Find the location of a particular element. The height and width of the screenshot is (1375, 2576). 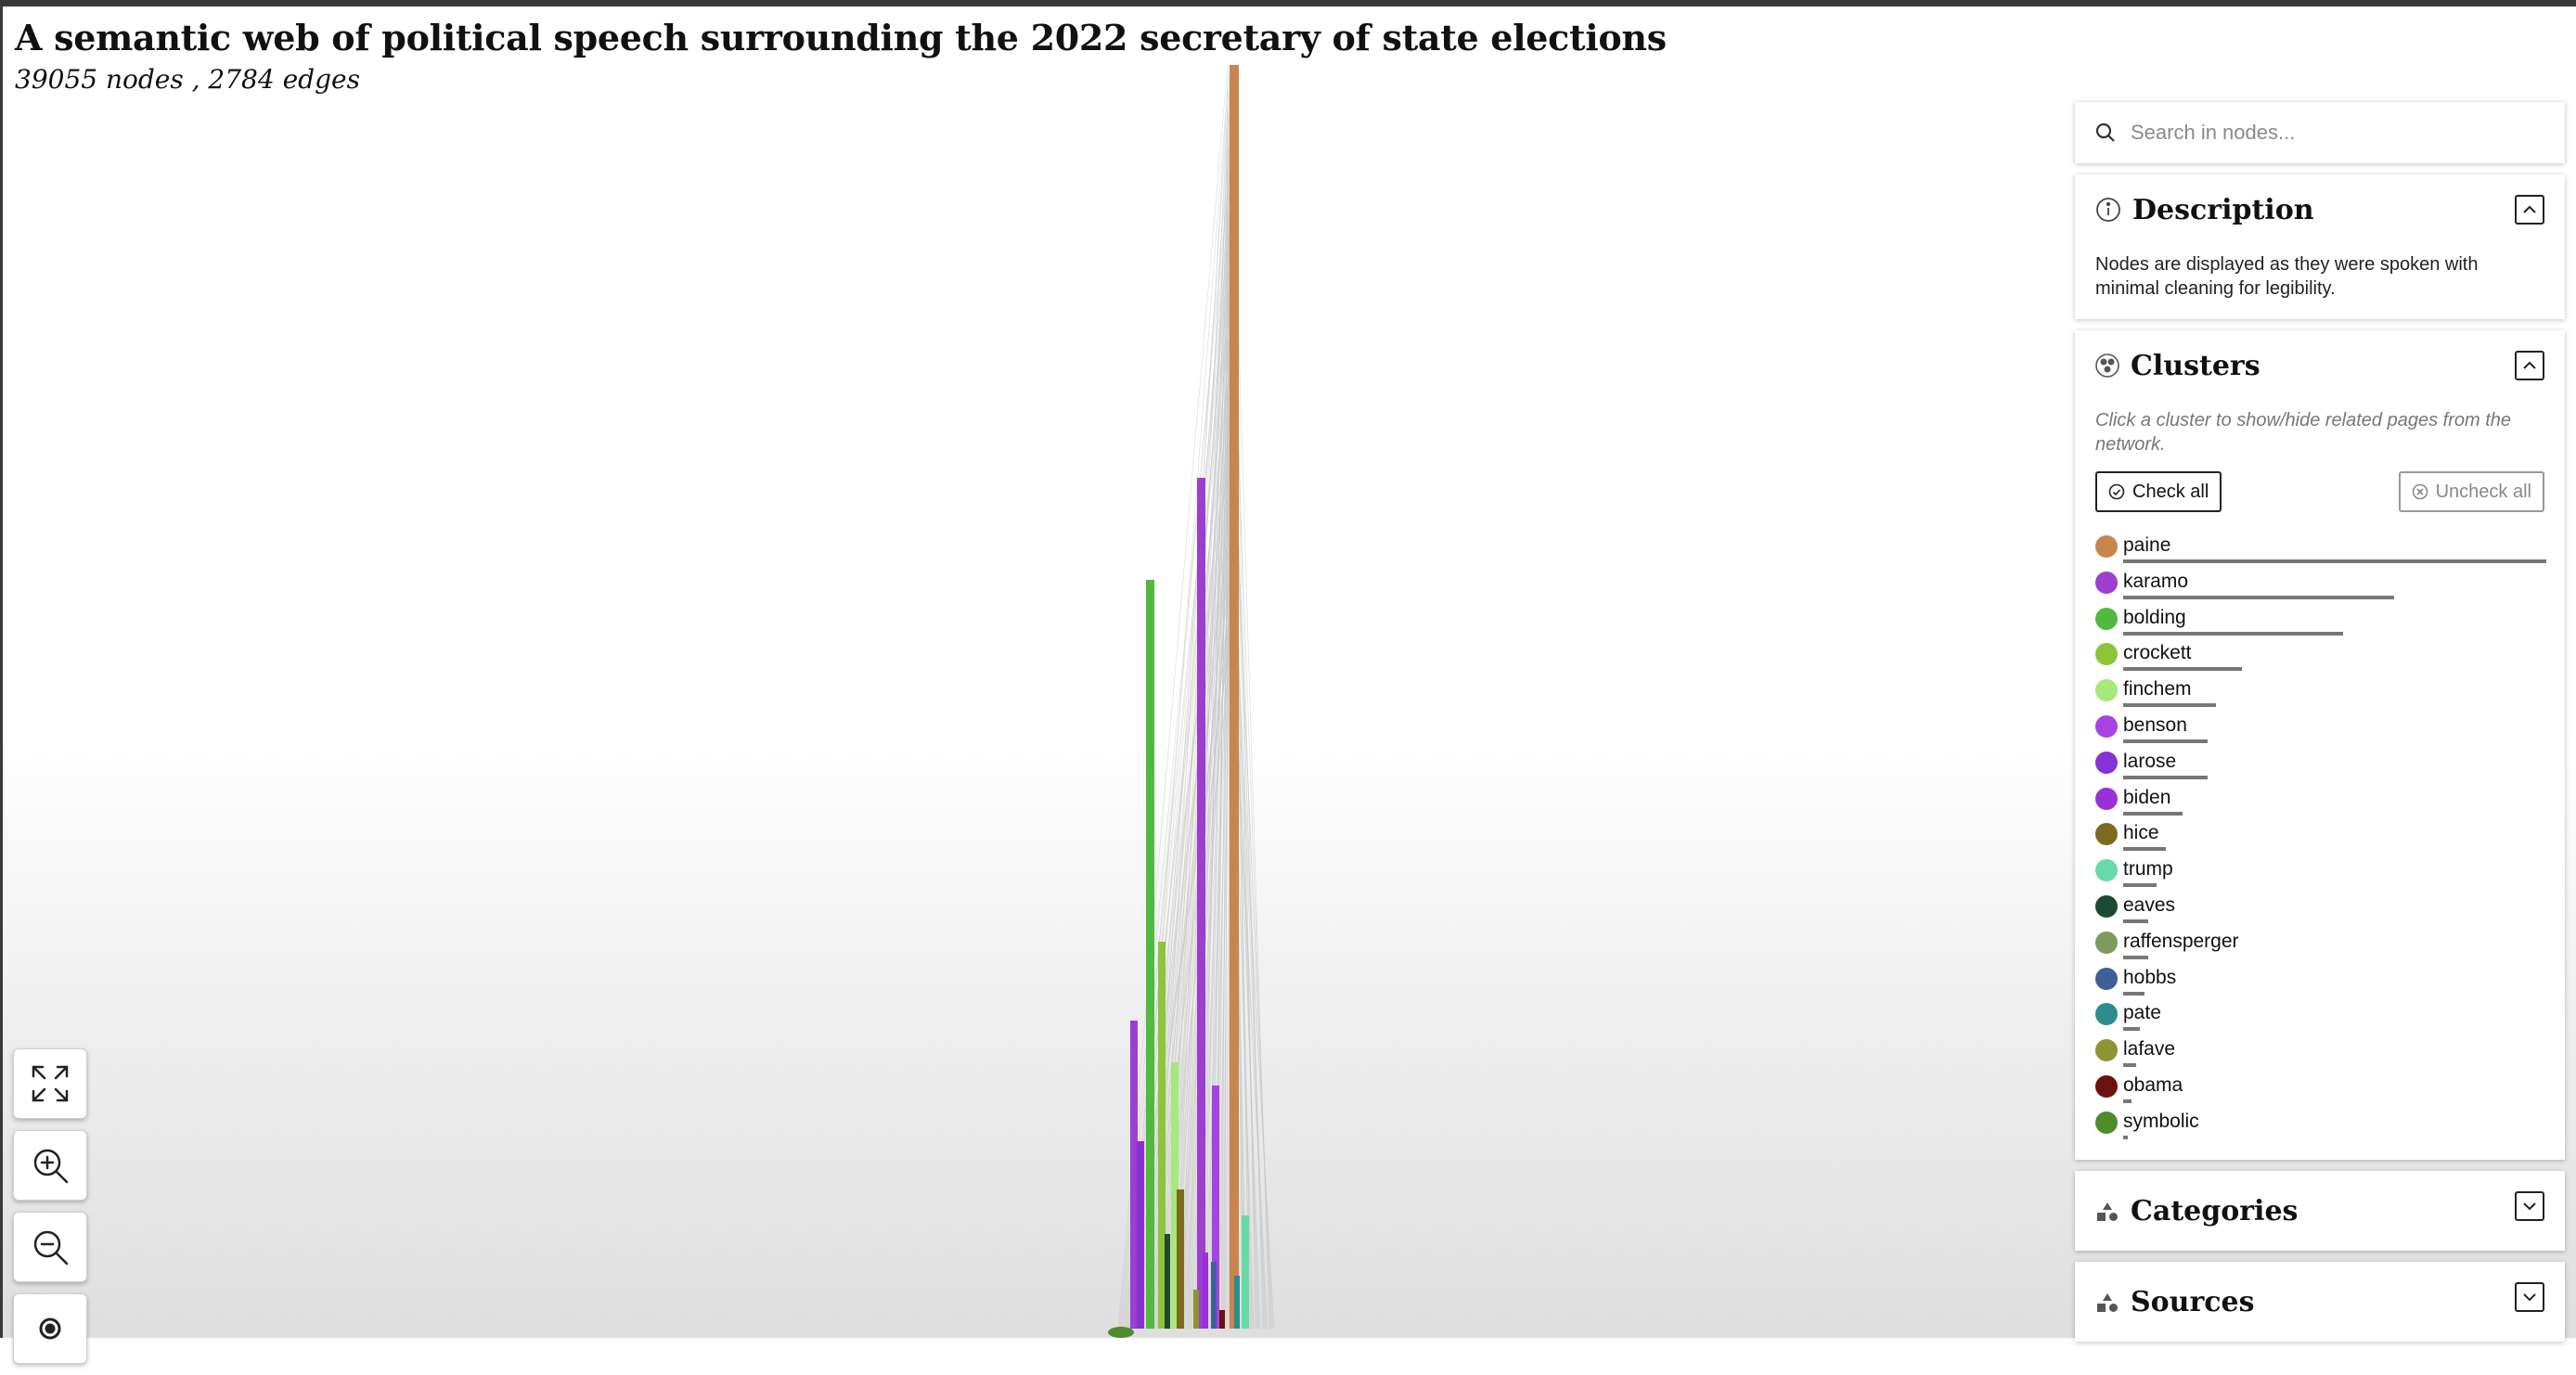

sources-title: Sources is located at coordinates (2193, 1302).